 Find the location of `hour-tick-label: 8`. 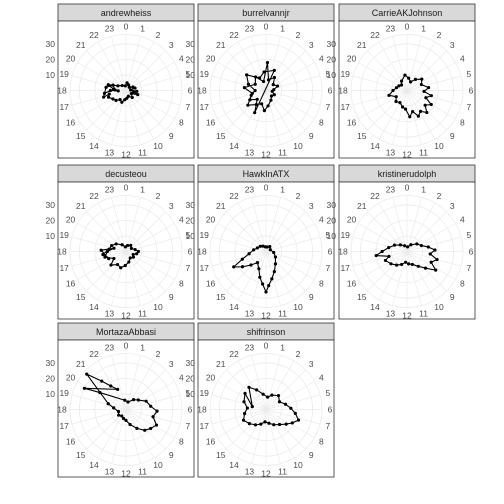

hour-tick-label: 8 is located at coordinates (181, 284).